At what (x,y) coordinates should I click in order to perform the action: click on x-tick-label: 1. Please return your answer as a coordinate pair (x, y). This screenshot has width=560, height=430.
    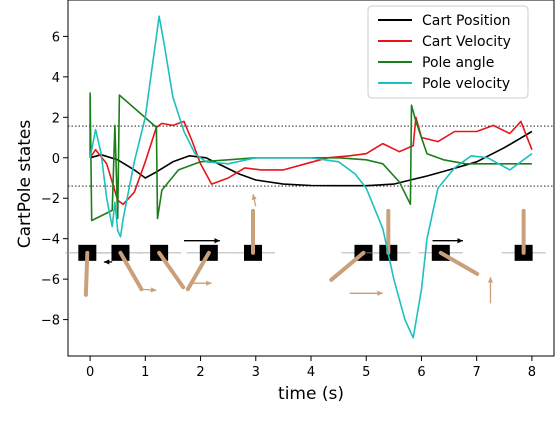
    Looking at the image, I should click on (145, 372).